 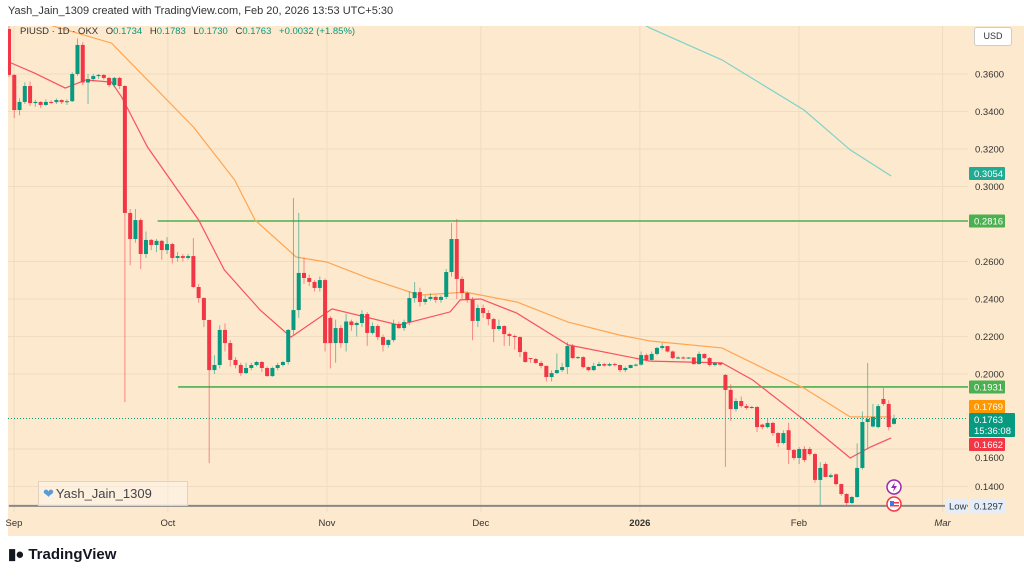 I want to click on low-badge-bg, so click(x=956, y=505).